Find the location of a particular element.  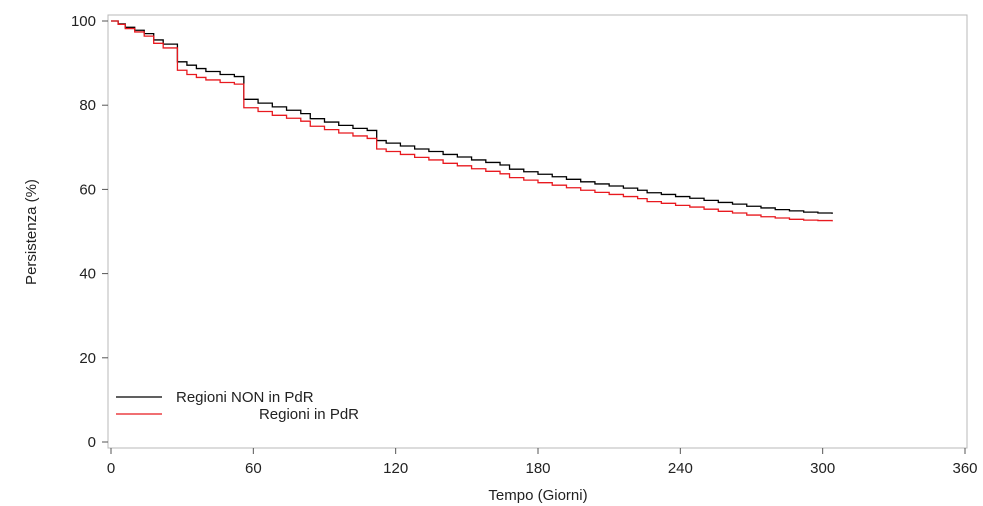

x-tick-label: 180 is located at coordinates (537, 468).